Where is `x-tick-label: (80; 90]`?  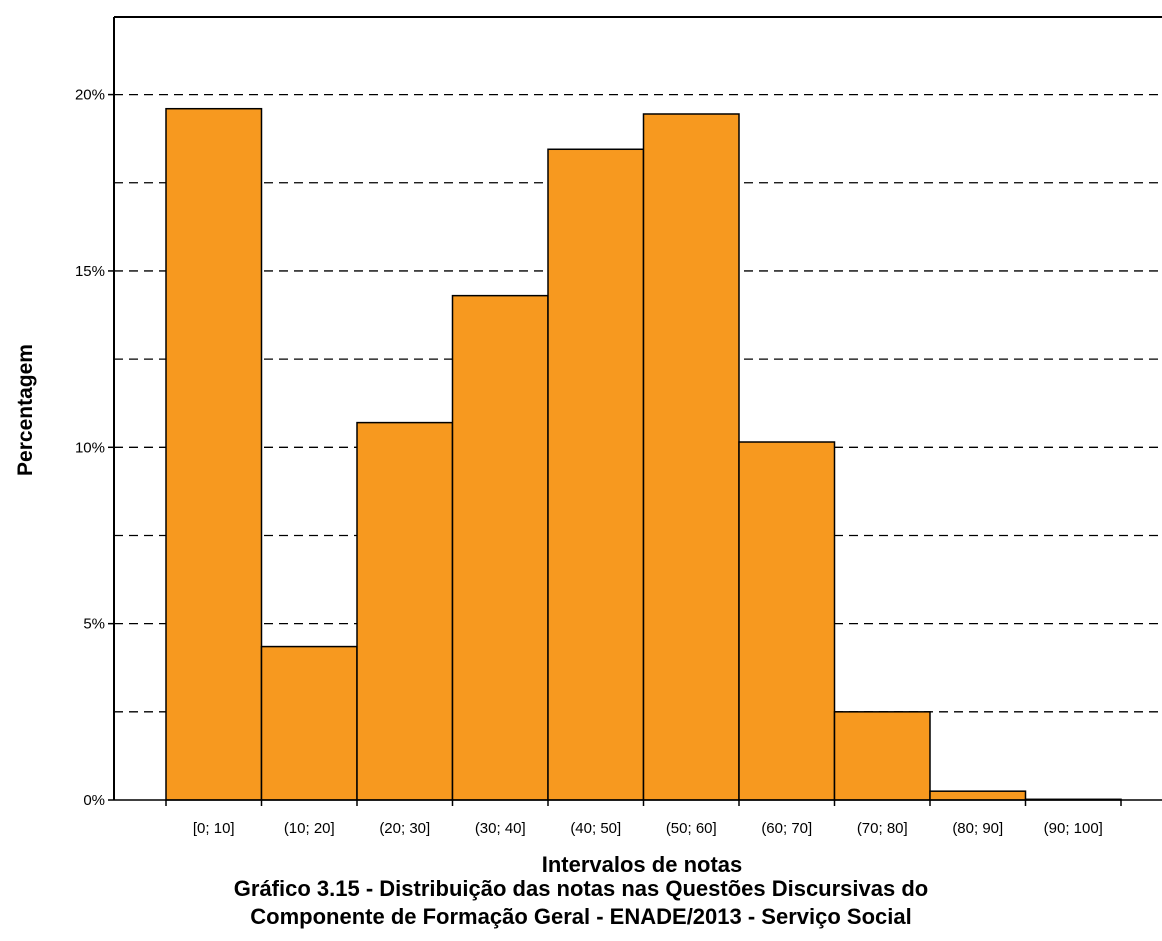
x-tick-label: (80; 90] is located at coordinates (977, 828).